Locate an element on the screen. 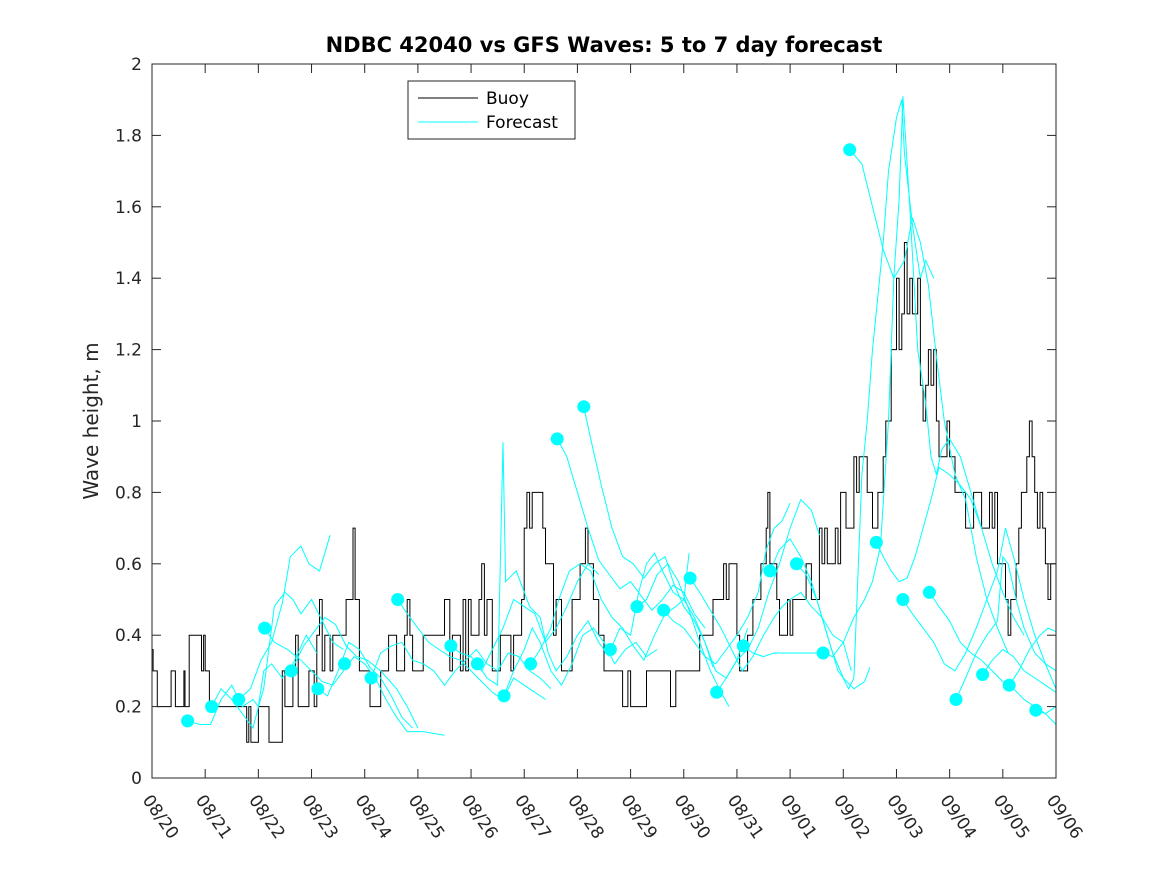 Image resolution: width=1167 pixels, height=875 pixels. legend-label-buoy: Buoy is located at coordinates (507, 99).